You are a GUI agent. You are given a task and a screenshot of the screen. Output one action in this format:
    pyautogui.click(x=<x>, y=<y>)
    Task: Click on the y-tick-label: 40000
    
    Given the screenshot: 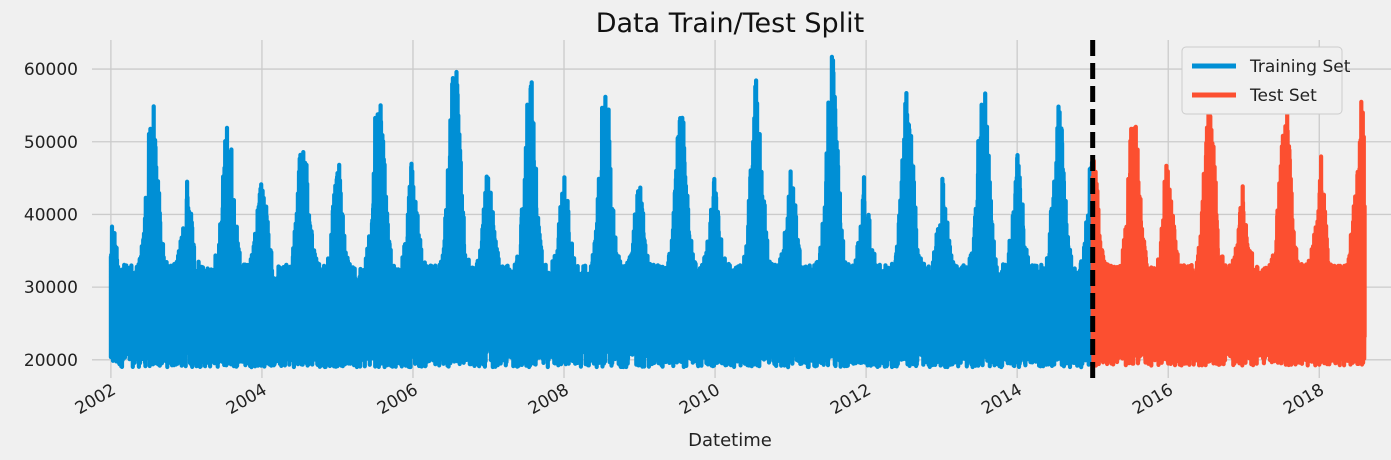 What is the action you would take?
    pyautogui.click(x=51, y=215)
    